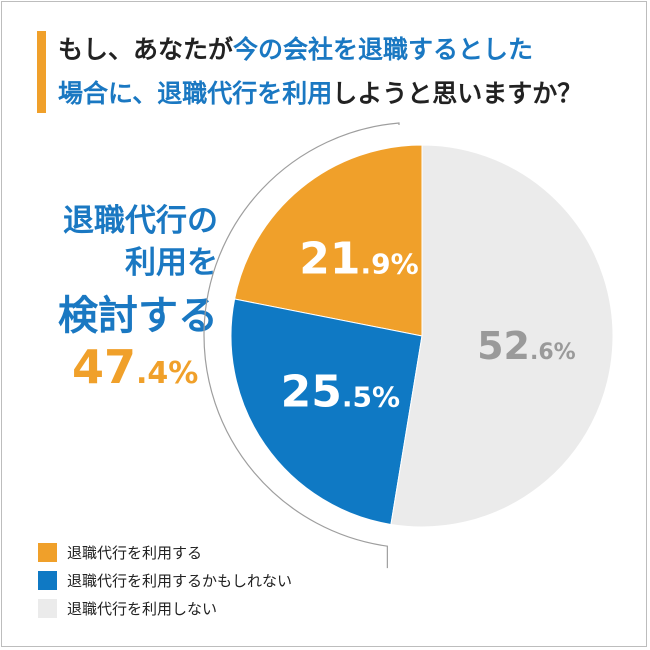  I want to click on legend-item: 退職代行を利用する, so click(165, 552).